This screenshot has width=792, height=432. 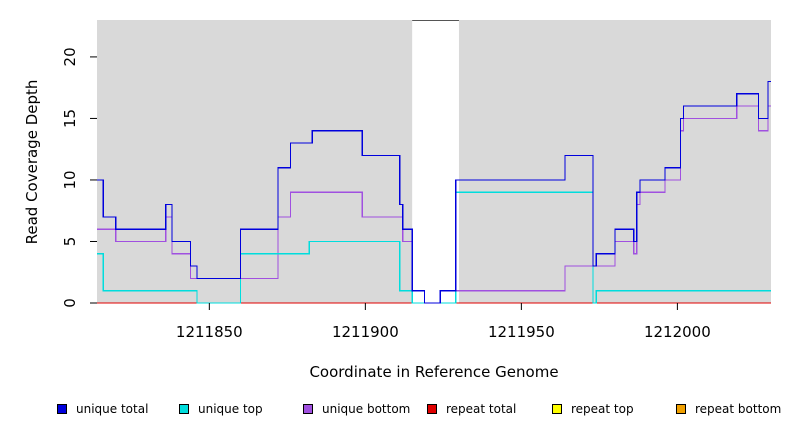 What do you see at coordinates (365, 332) in the screenshot?
I see `x-tick-label: 1211900` at bounding box center [365, 332].